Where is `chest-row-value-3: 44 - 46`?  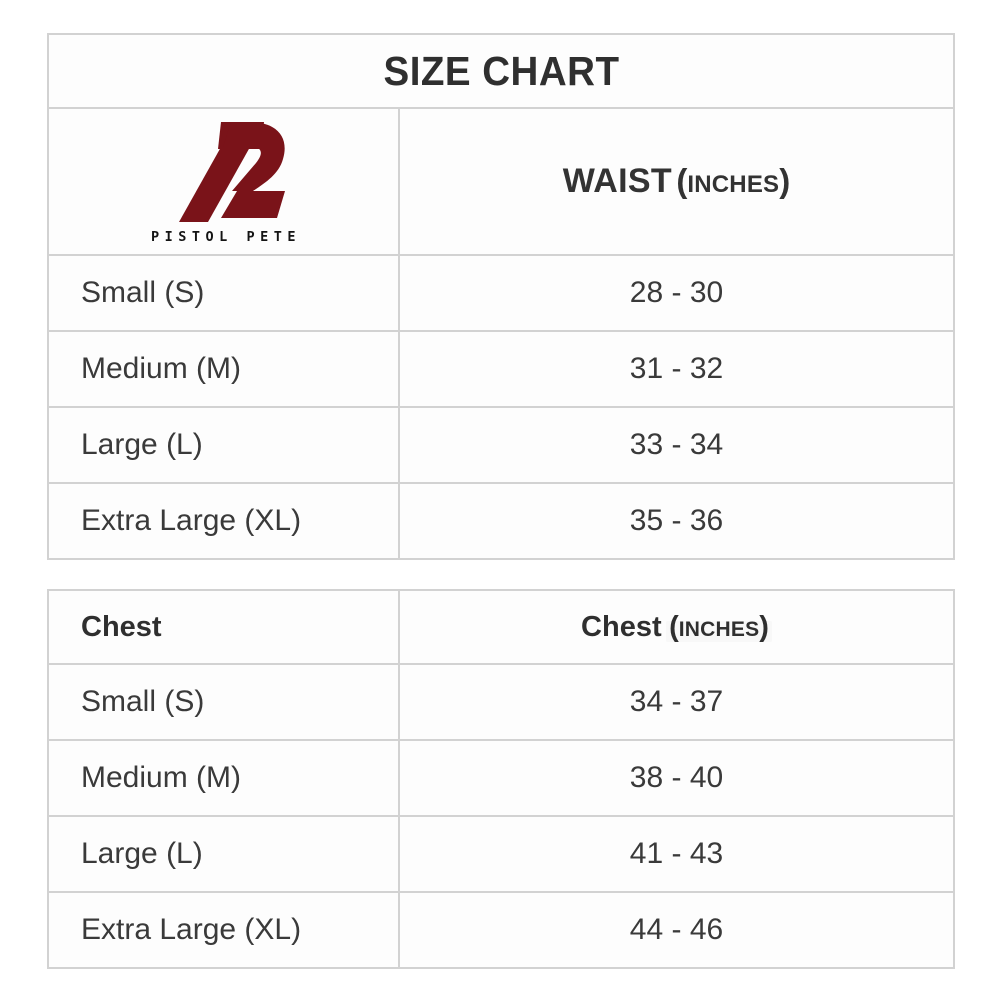 chest-row-value-3: 44 - 46 is located at coordinates (676, 930).